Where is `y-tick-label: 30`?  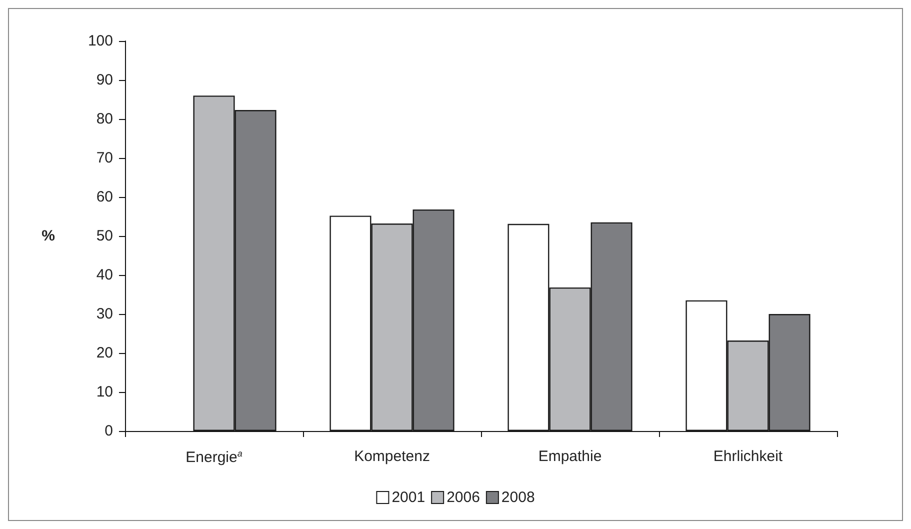 y-tick-label: 30 is located at coordinates (104, 314).